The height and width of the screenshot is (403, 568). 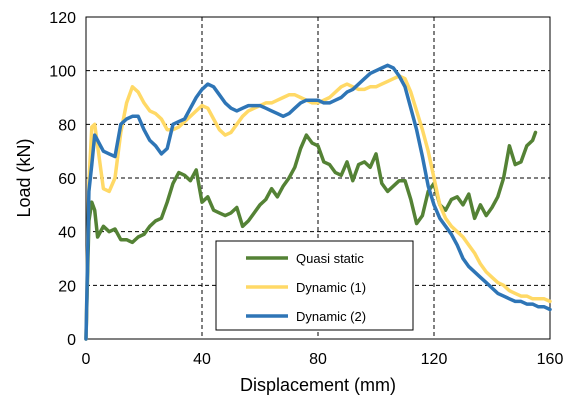 What do you see at coordinates (550, 359) in the screenshot?
I see `x-tick-label: 160` at bounding box center [550, 359].